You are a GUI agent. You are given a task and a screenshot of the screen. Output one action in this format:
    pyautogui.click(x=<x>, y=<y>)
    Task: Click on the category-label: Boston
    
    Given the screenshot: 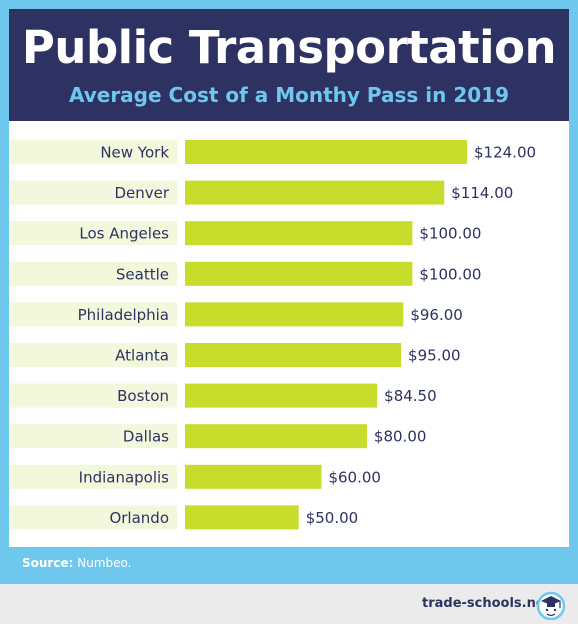 What is the action you would take?
    pyautogui.click(x=143, y=396)
    